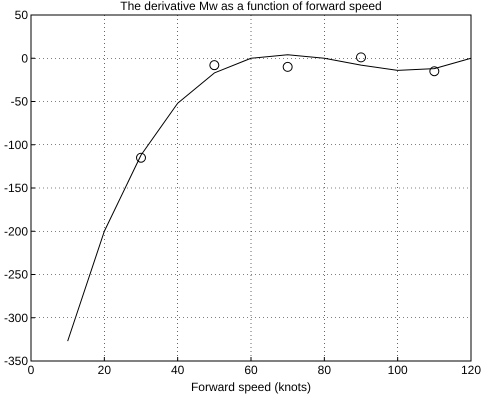 The width and height of the screenshot is (483, 395). What do you see at coordinates (105, 370) in the screenshot?
I see `x-tick-label: 20` at bounding box center [105, 370].